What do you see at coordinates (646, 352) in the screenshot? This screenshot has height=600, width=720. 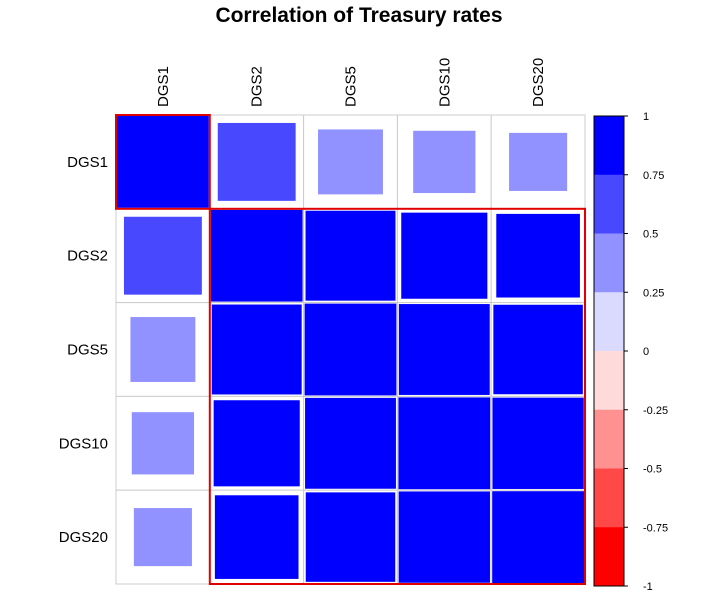 I see `colorbar-tick-label: 0` at bounding box center [646, 352].